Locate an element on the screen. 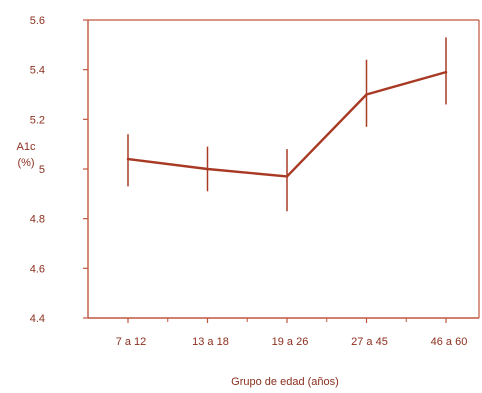 Image resolution: width=482 pixels, height=393 pixels. x-axis-ticks: 7 a 12 13 a 18 19 a 26 27 a 45 46 a 60 is located at coordinates (292, 333).